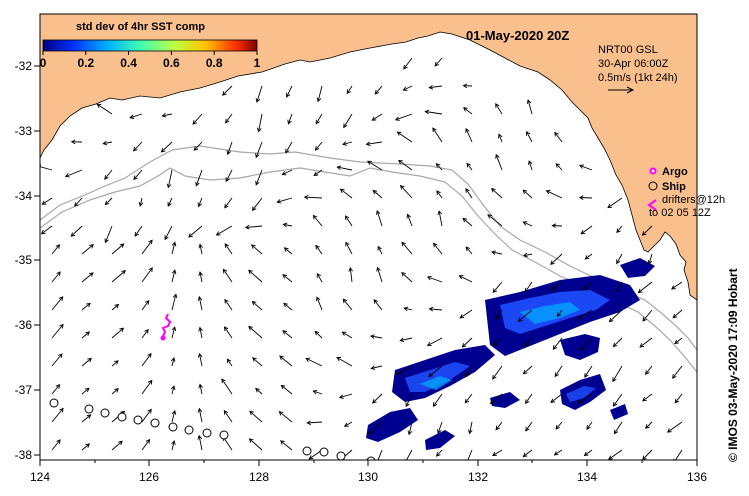 The image size is (749, 496). Describe the element at coordinates (510, 354) in the screenshot. I see `sst-variability-patches` at that location.